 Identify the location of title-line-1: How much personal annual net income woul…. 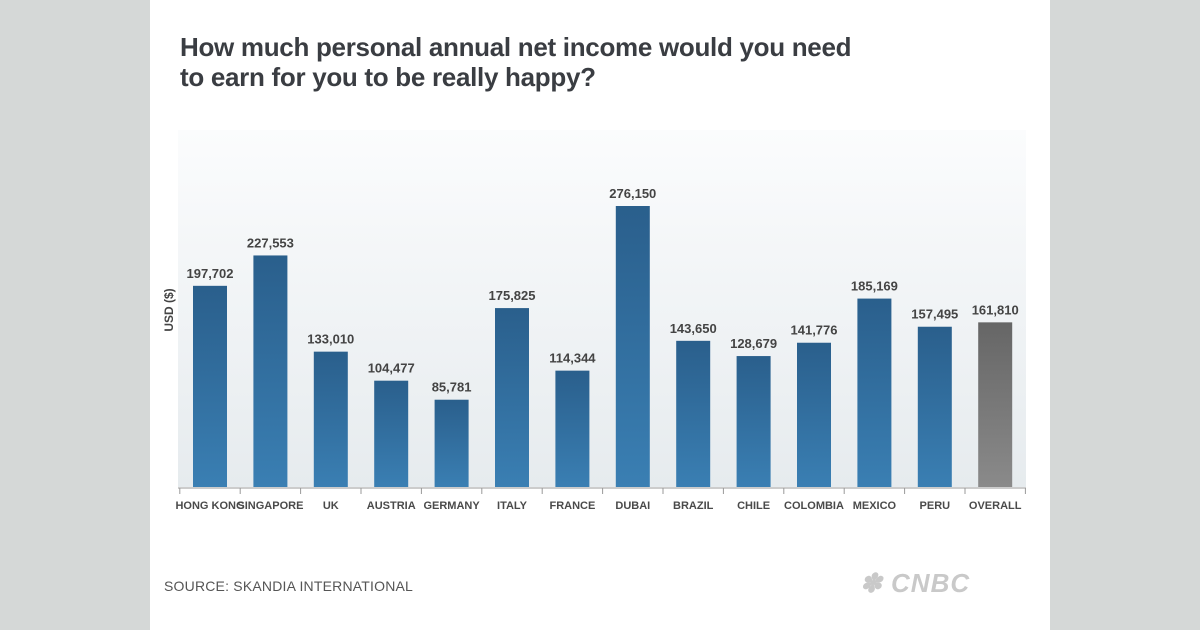
(516, 47).